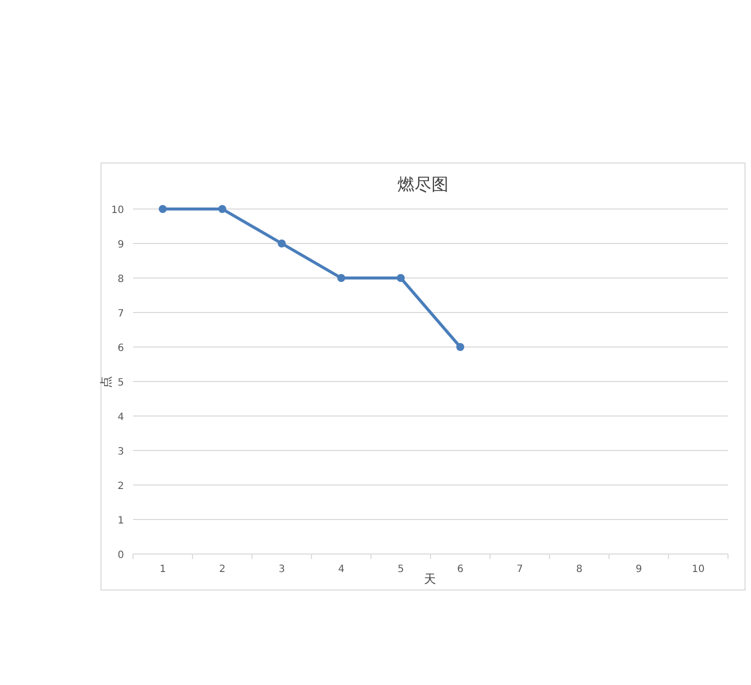 The image size is (751, 685). Describe the element at coordinates (698, 569) in the screenshot. I see `x-tick-label: 10` at that location.